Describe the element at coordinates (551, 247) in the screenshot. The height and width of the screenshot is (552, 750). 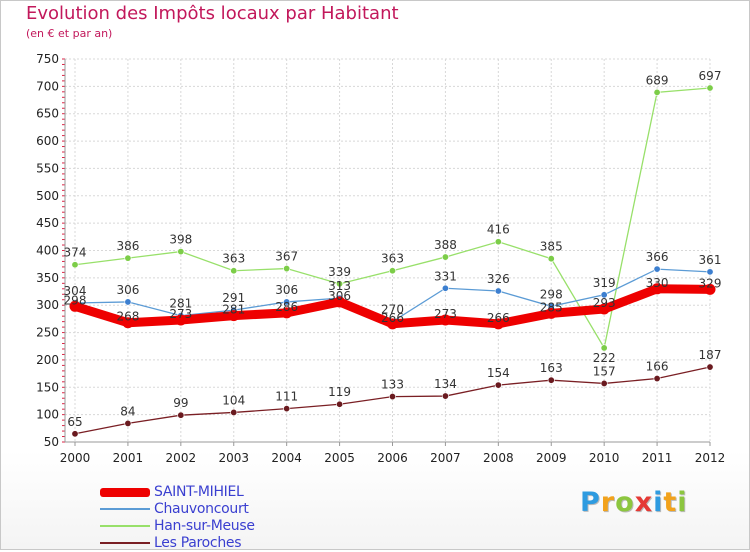
I see `data-label-han-sur-meuse: 385` at that location.